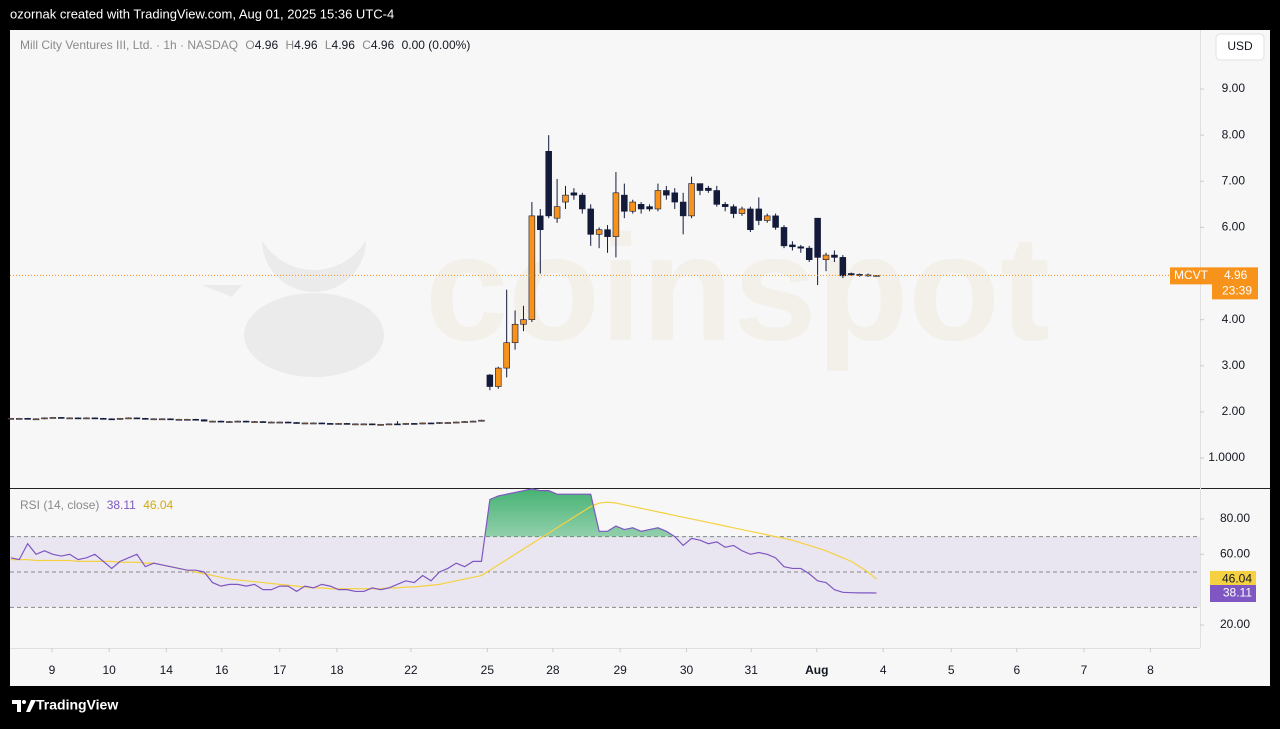  Describe the element at coordinates (1235, 518) in the screenshot. I see `y-tick-label: 80.00` at that location.